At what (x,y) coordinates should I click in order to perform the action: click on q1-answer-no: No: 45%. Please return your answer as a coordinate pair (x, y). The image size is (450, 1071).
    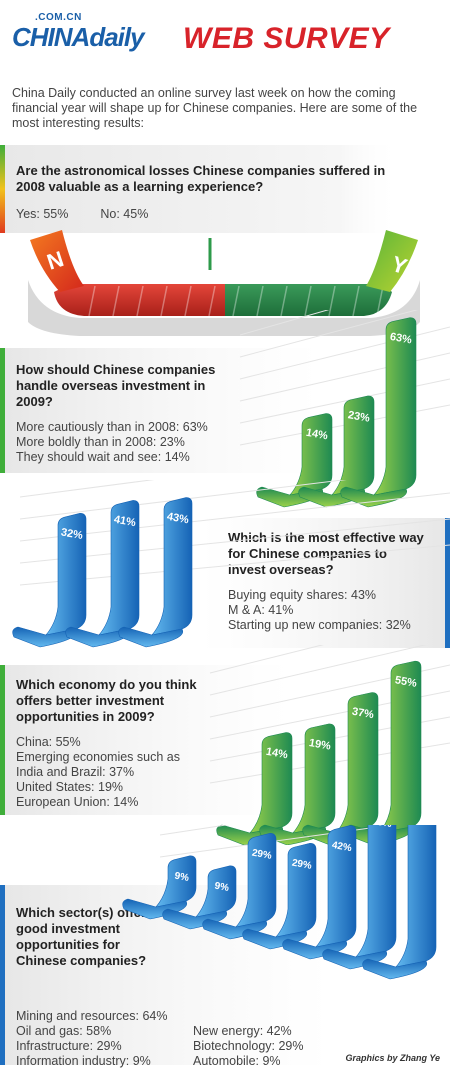
    Looking at the image, I should click on (124, 214).